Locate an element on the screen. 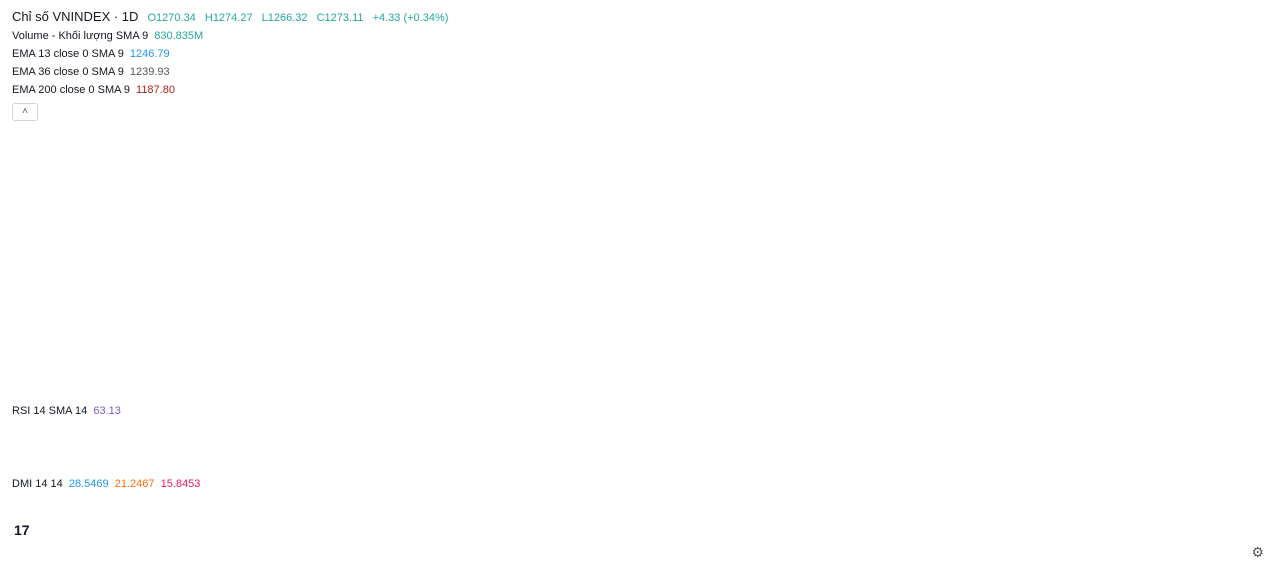  tradingview-logo-icon: 17 is located at coordinates (22, 530).